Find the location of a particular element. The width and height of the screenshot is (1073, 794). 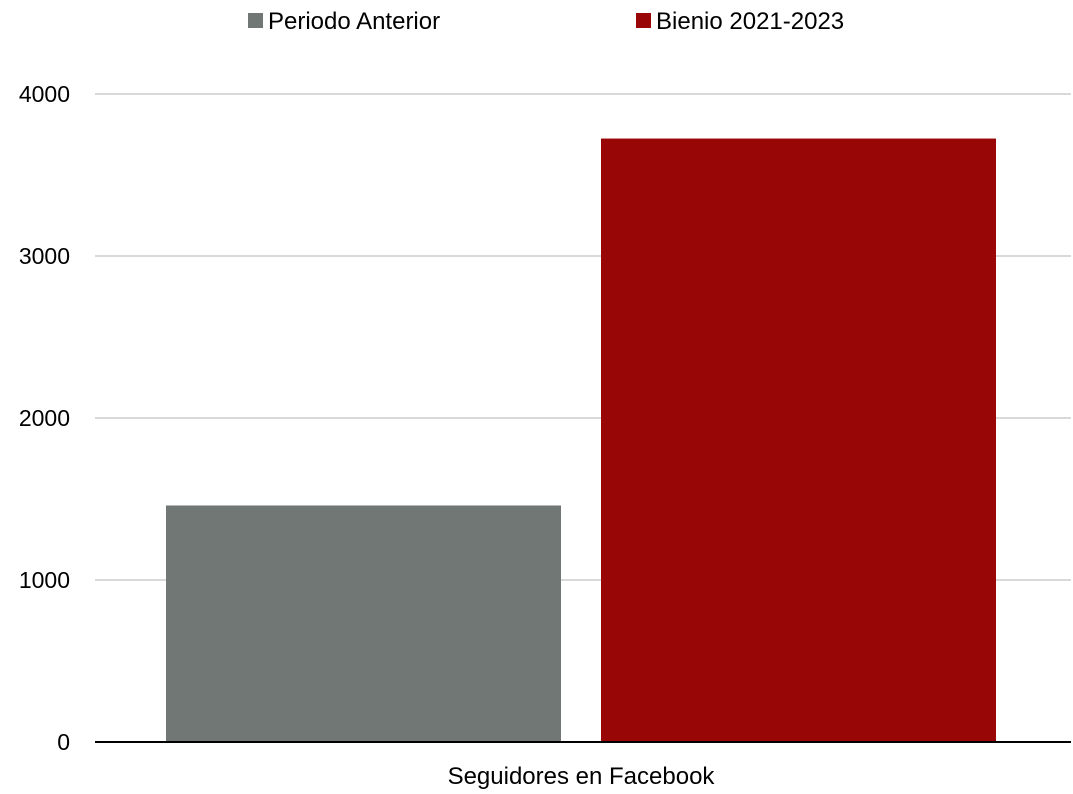

y-tick-label: 0 is located at coordinates (63, 742).